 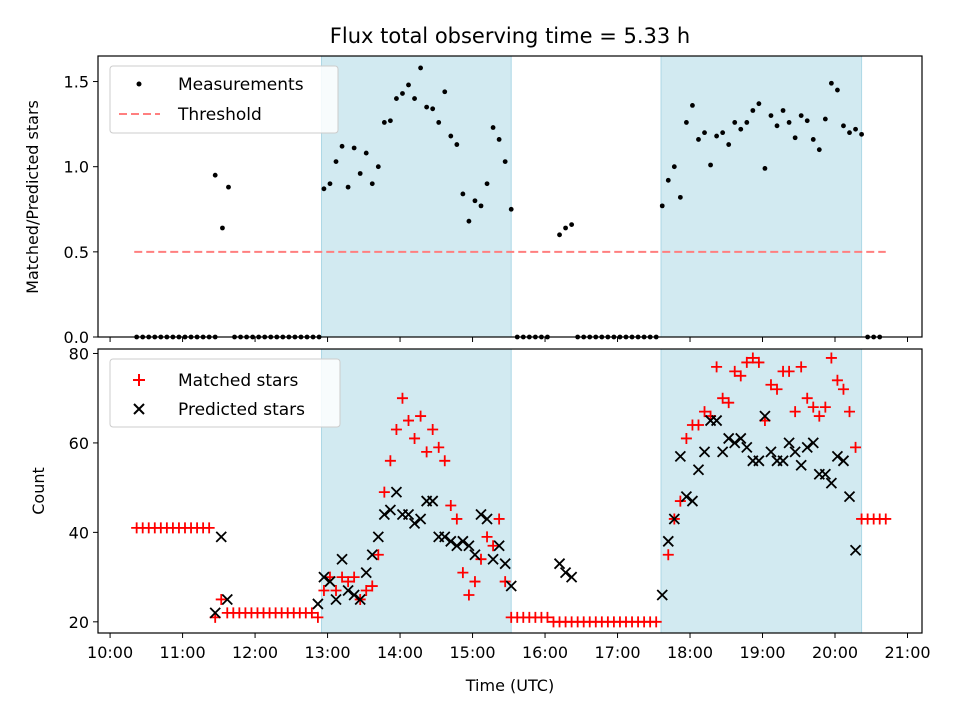 I want to click on legend-predicted-marker, so click(x=139, y=409).